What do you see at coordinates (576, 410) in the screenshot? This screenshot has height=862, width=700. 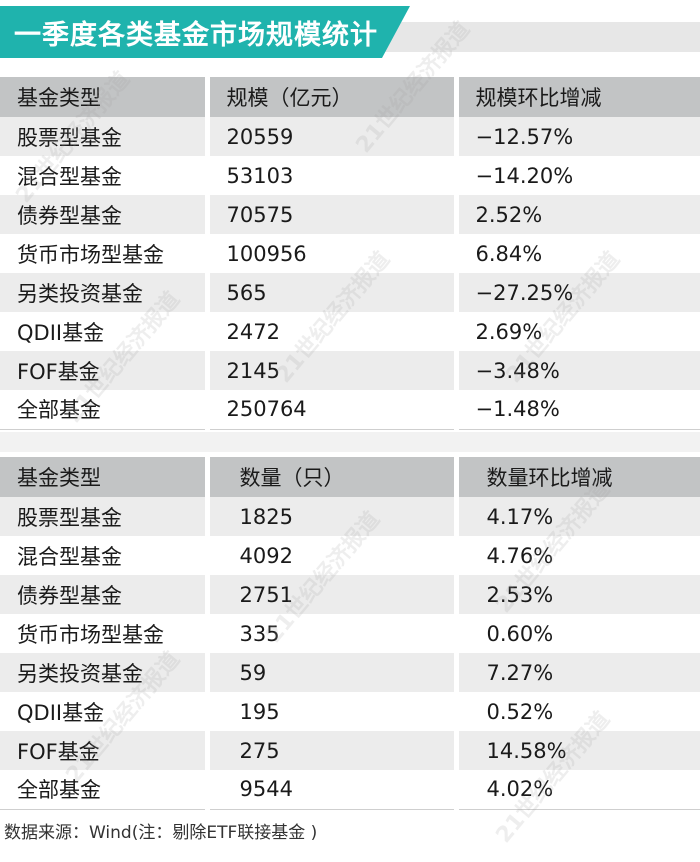 I see `cell-scale-change: −1.48%` at bounding box center [576, 410].